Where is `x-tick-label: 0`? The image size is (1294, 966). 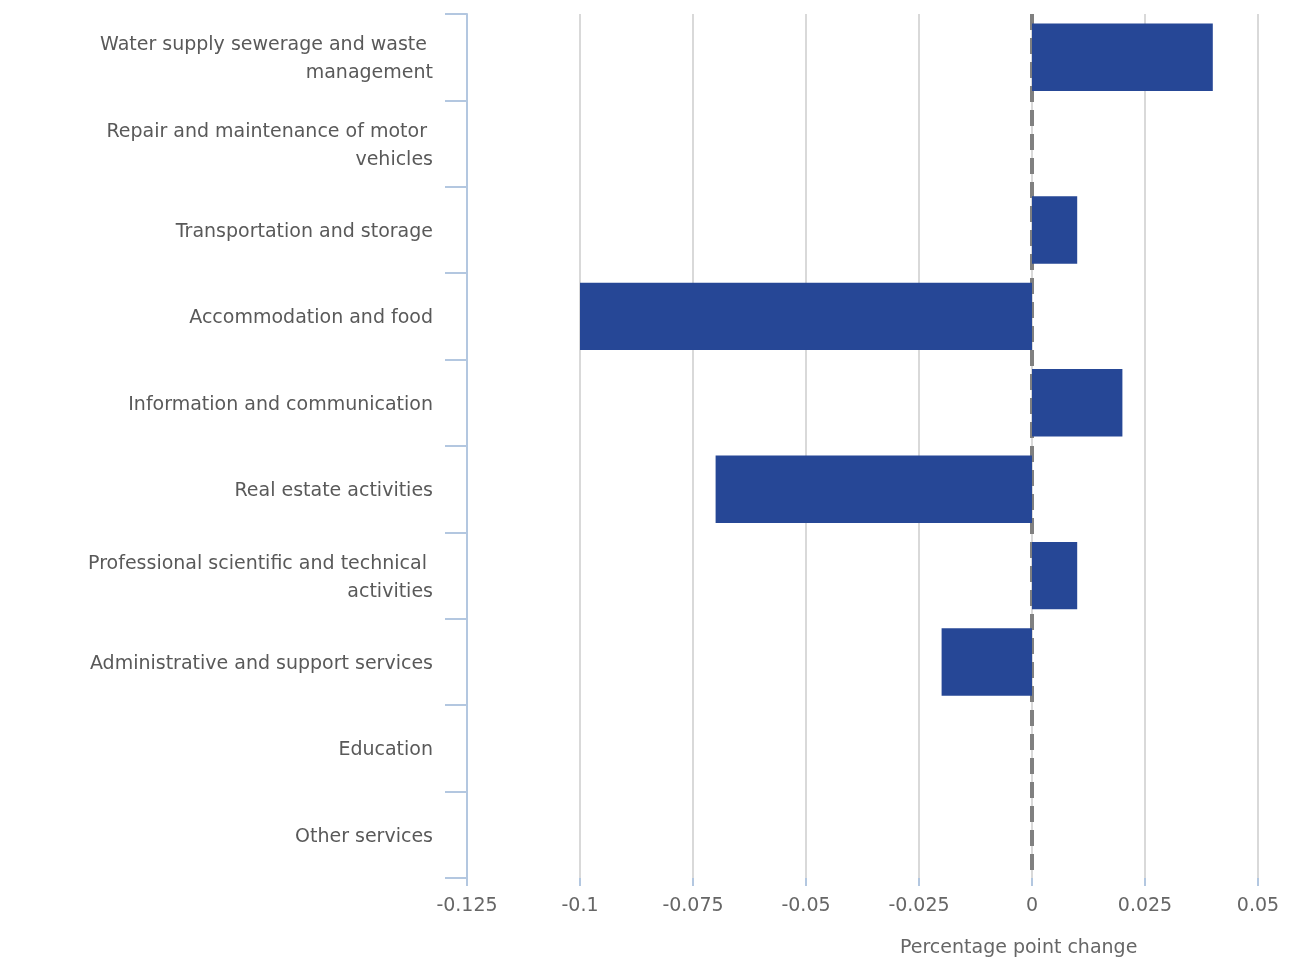 x-tick-label: 0 is located at coordinates (1032, 903).